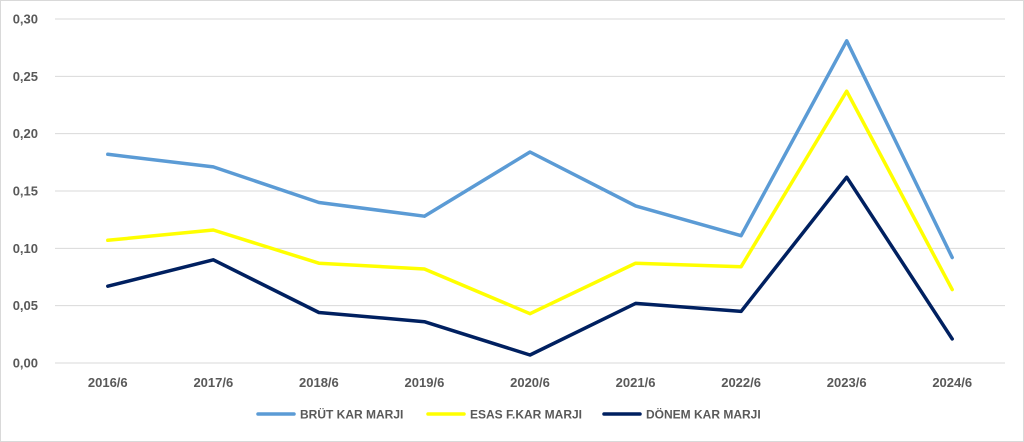  What do you see at coordinates (25, 76) in the screenshot?
I see `y-tick-label: 0,25` at bounding box center [25, 76].